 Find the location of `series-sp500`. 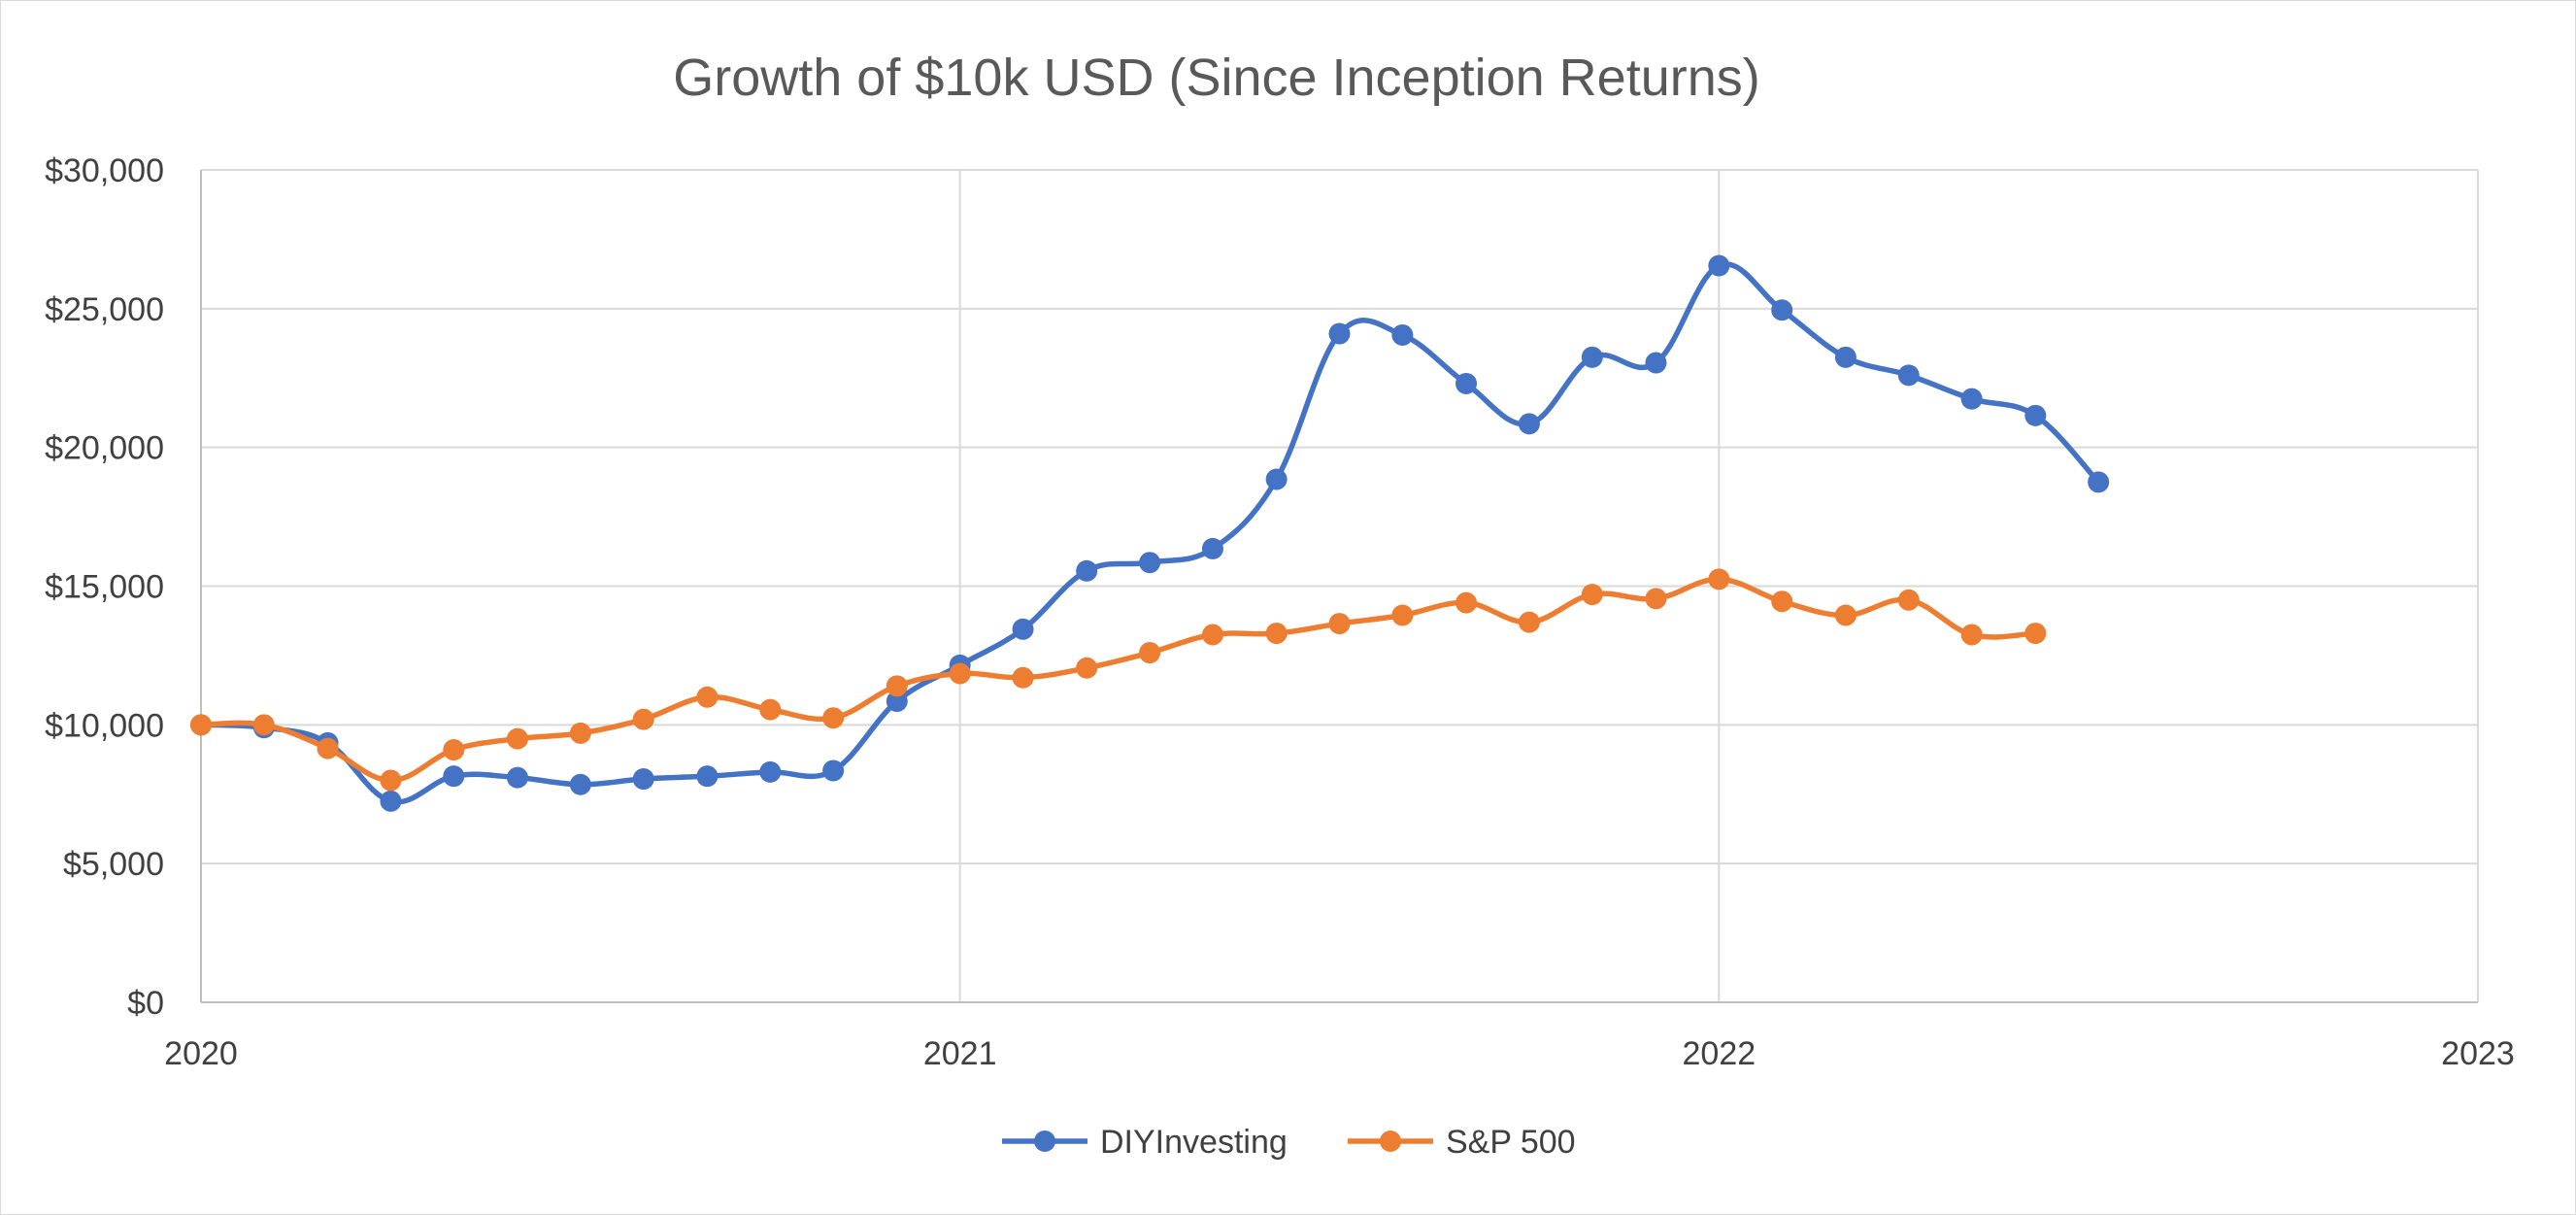

series-sp500 is located at coordinates (1118, 680).